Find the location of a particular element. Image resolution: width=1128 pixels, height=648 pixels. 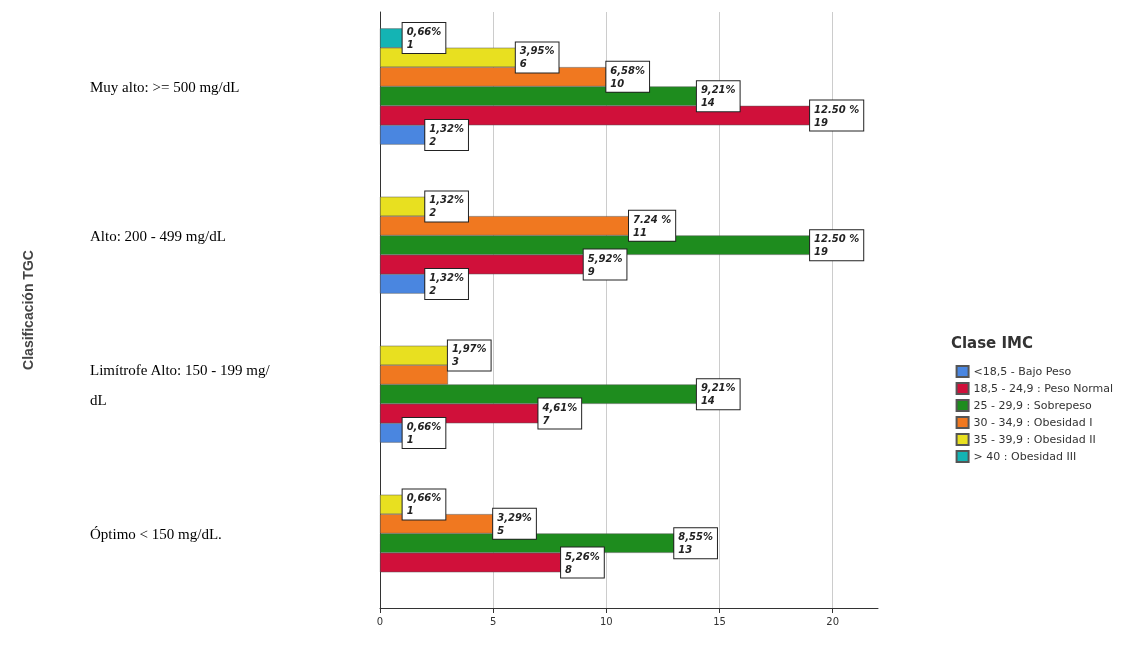

x-tick-label: 0 is located at coordinates (380, 621).